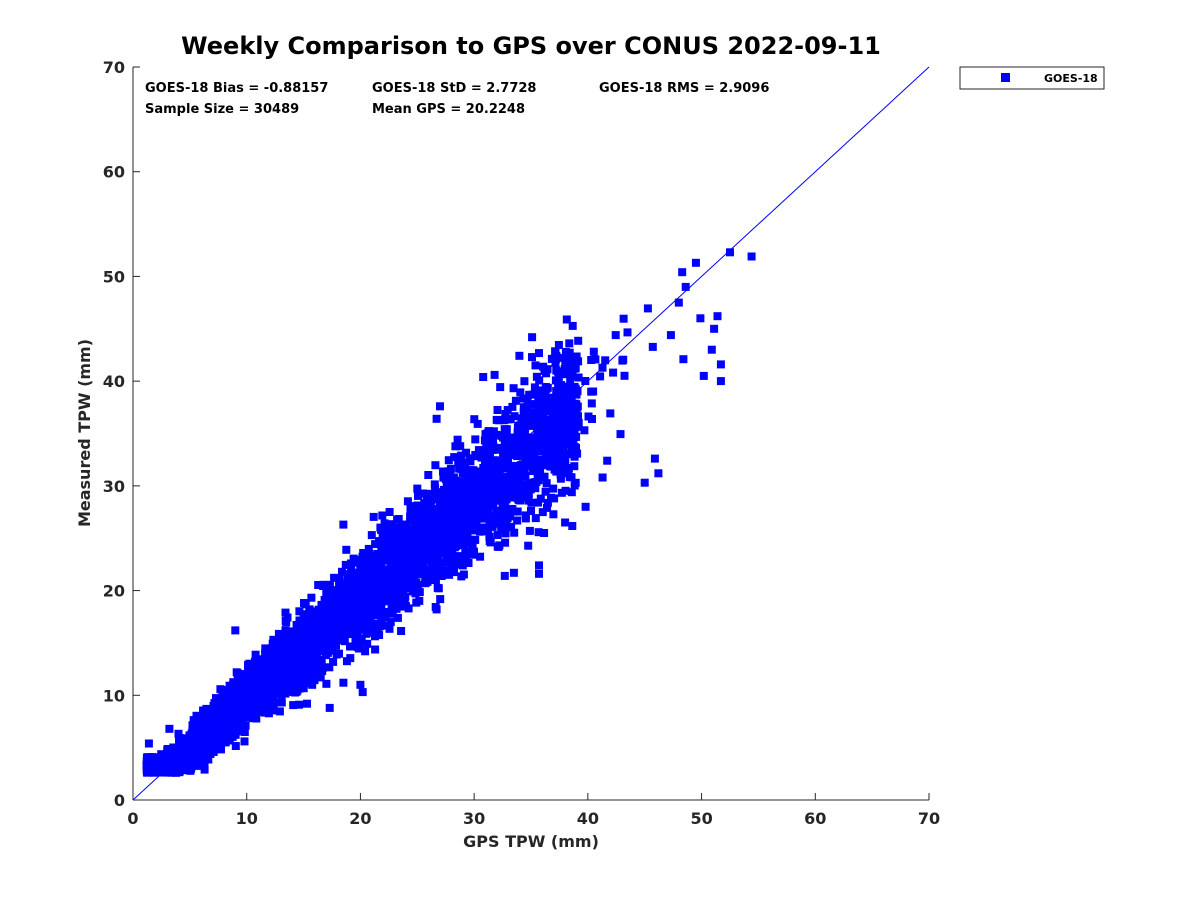 The image size is (1200, 904). What do you see at coordinates (114, 486) in the screenshot?
I see `y-tick-label: 30` at bounding box center [114, 486].